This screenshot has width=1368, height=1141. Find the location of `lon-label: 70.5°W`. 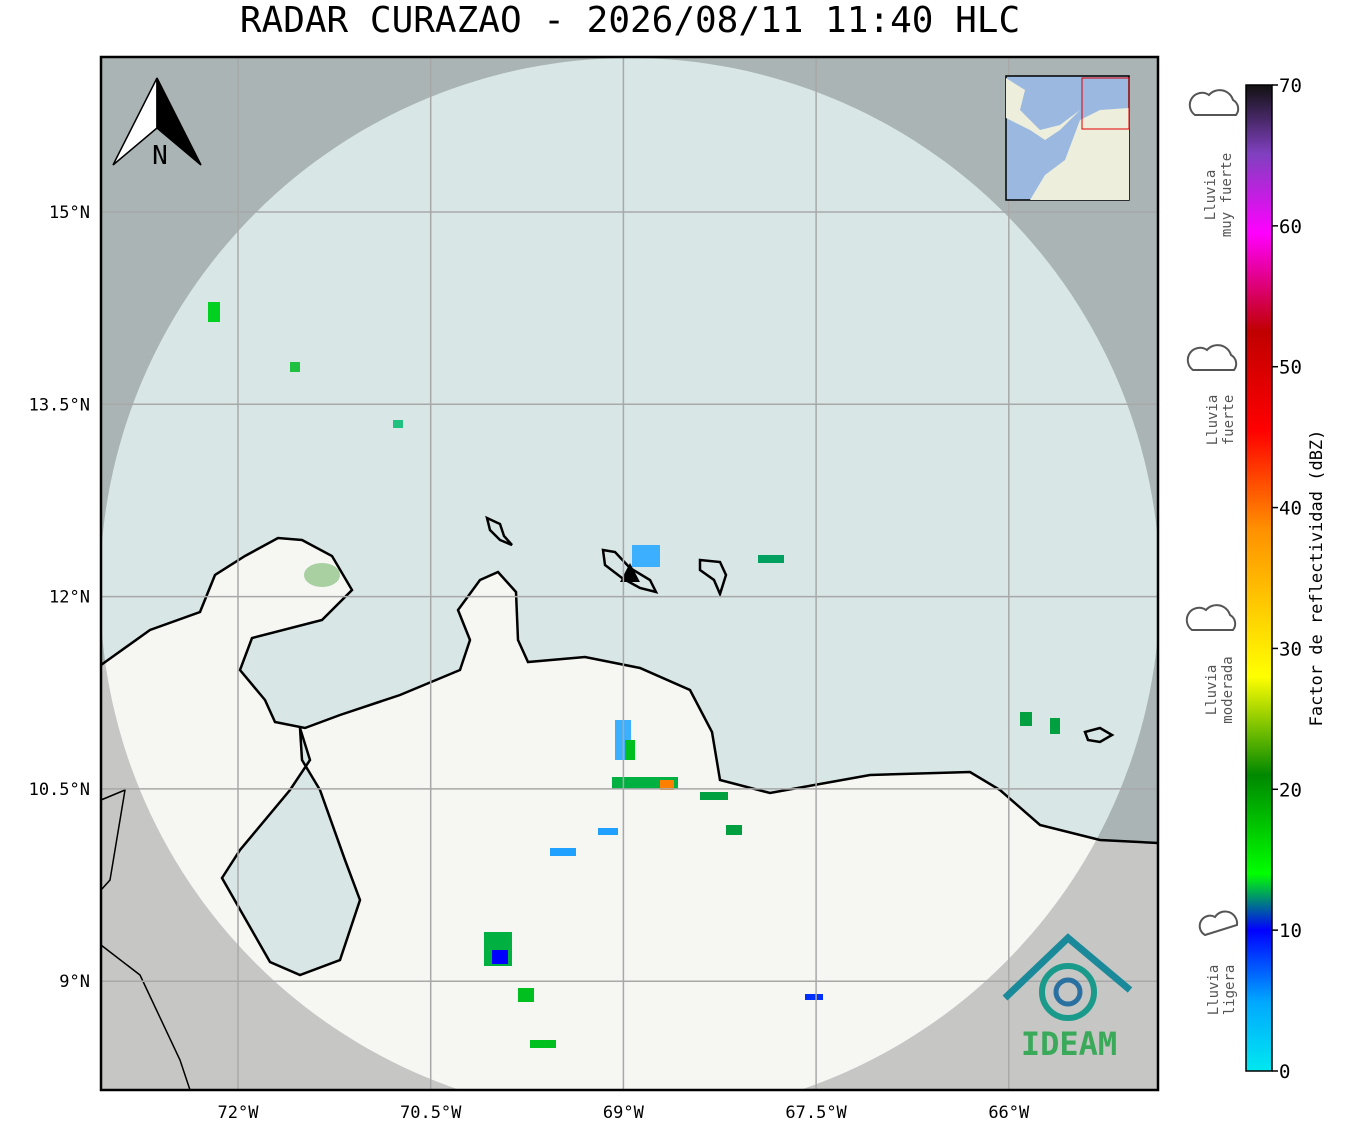

lon-label: 70.5°W is located at coordinates (431, 1113).